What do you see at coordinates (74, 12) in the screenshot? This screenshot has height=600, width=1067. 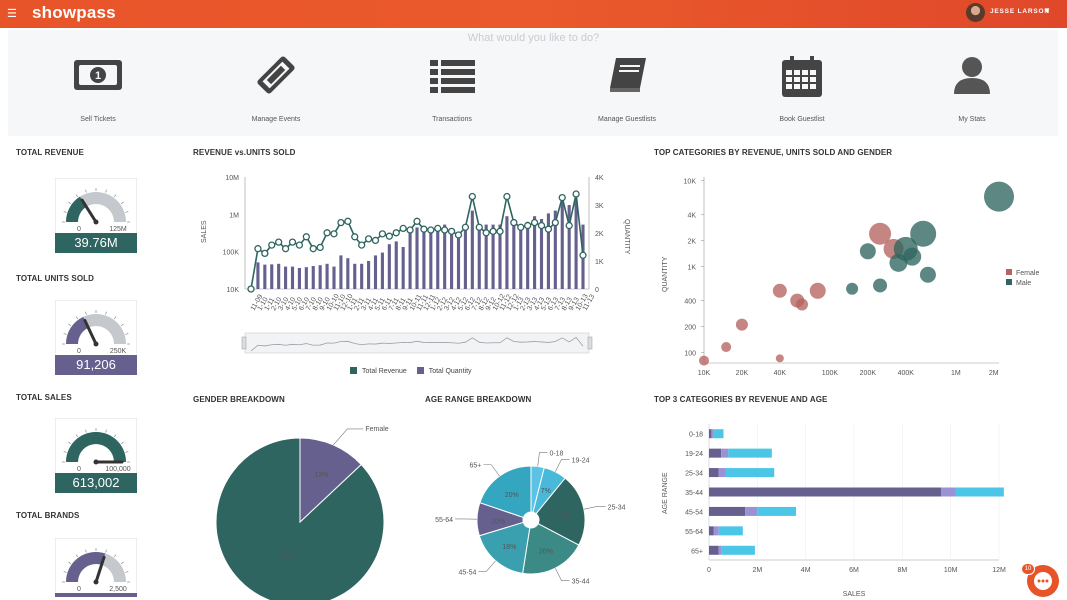 I see `brand-logo: showpass` at bounding box center [74, 12].